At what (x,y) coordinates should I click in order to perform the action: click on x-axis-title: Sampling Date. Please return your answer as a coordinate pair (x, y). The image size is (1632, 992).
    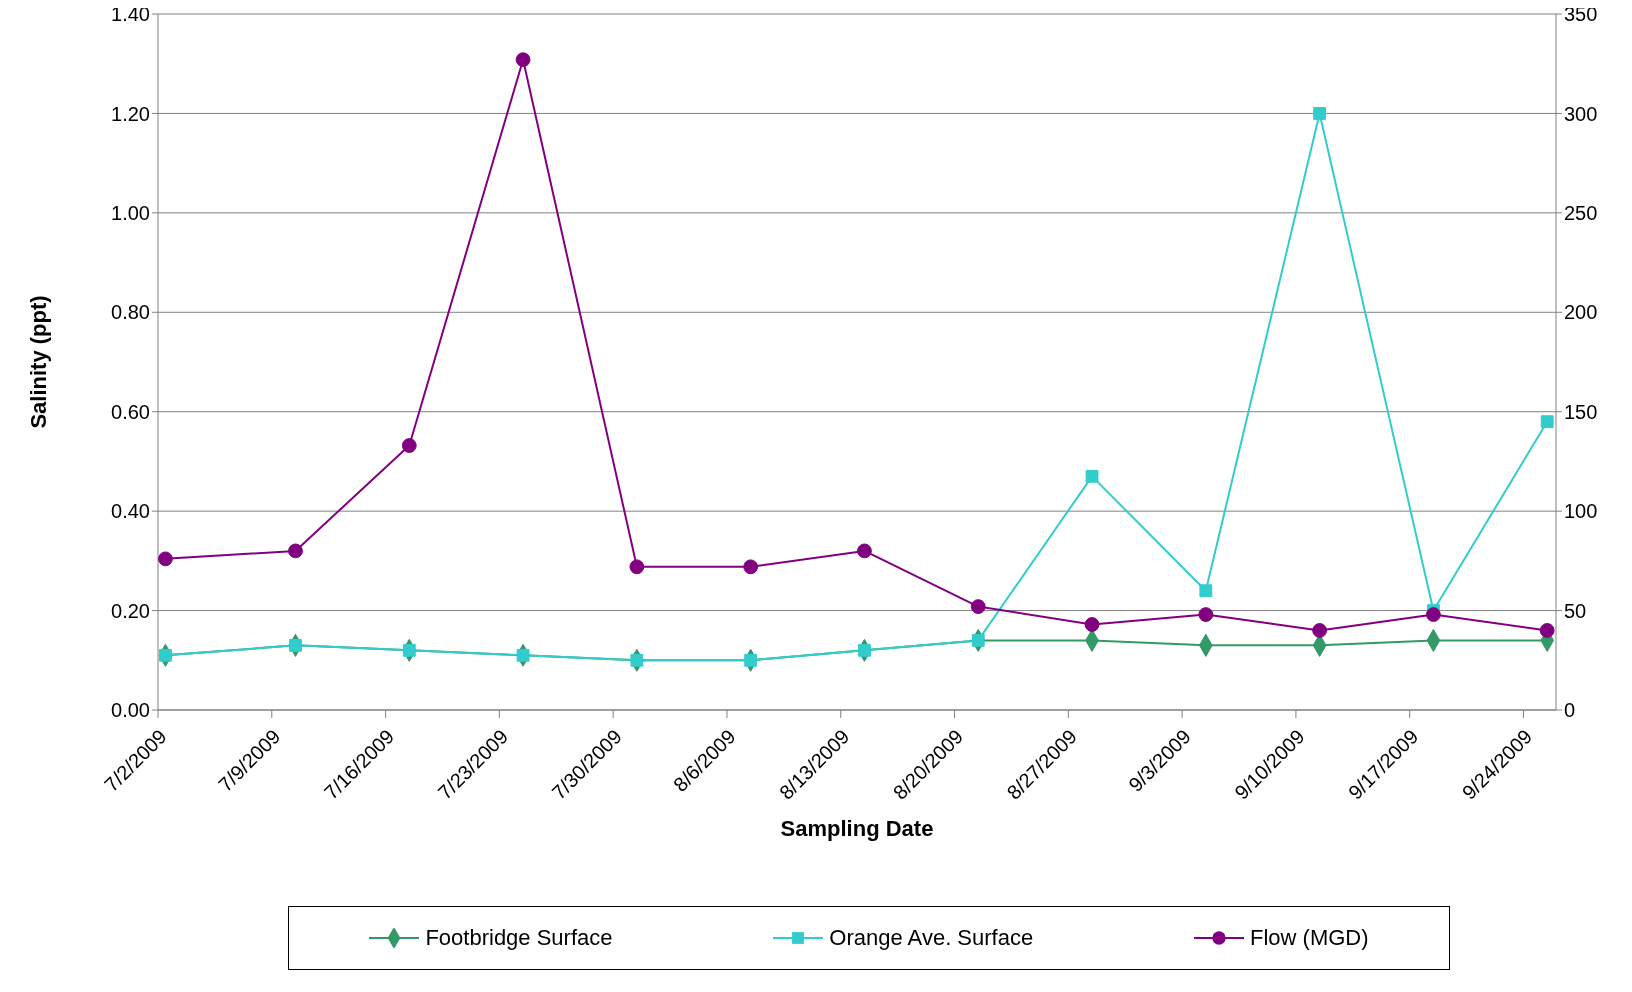
    Looking at the image, I should click on (857, 828).